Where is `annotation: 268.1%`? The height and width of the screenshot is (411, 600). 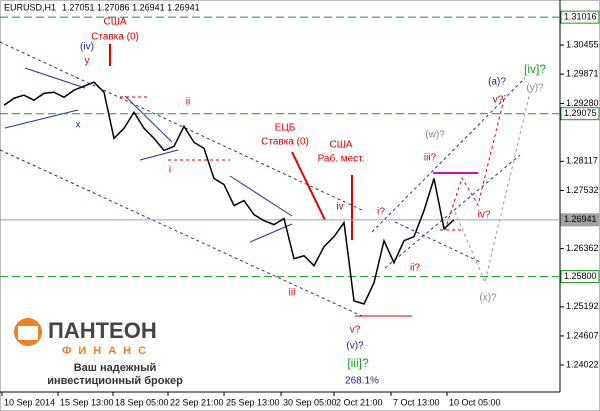
annotation: 268.1% is located at coordinates (362, 381).